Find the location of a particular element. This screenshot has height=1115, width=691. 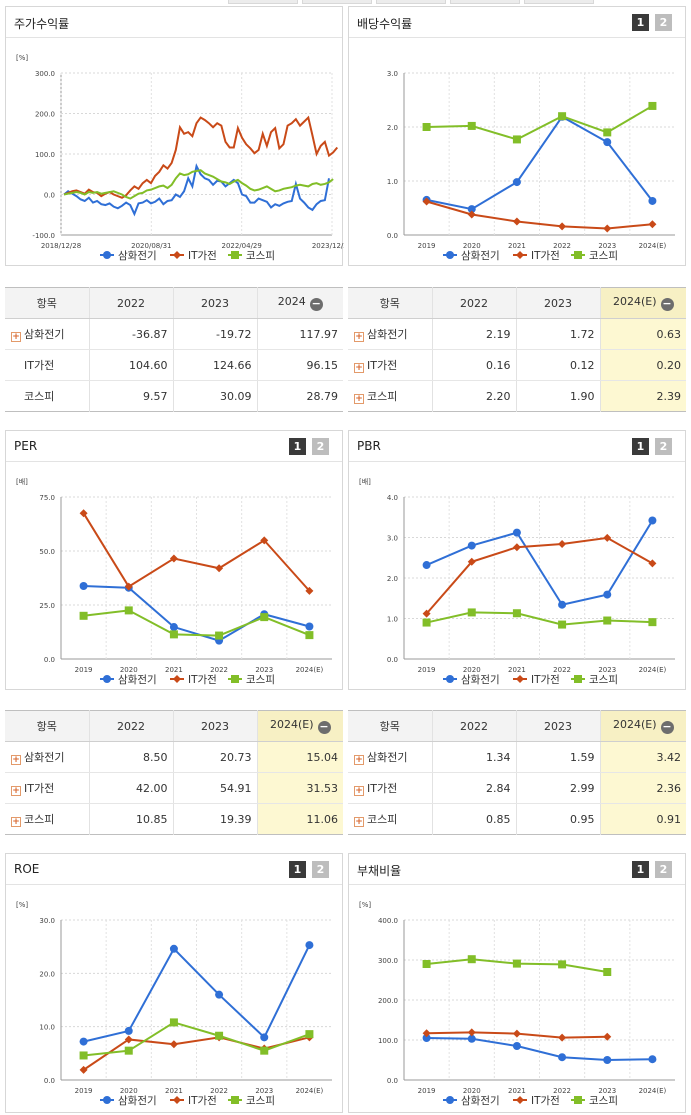

y-tick-label: 50.0 is located at coordinates (47, 552).